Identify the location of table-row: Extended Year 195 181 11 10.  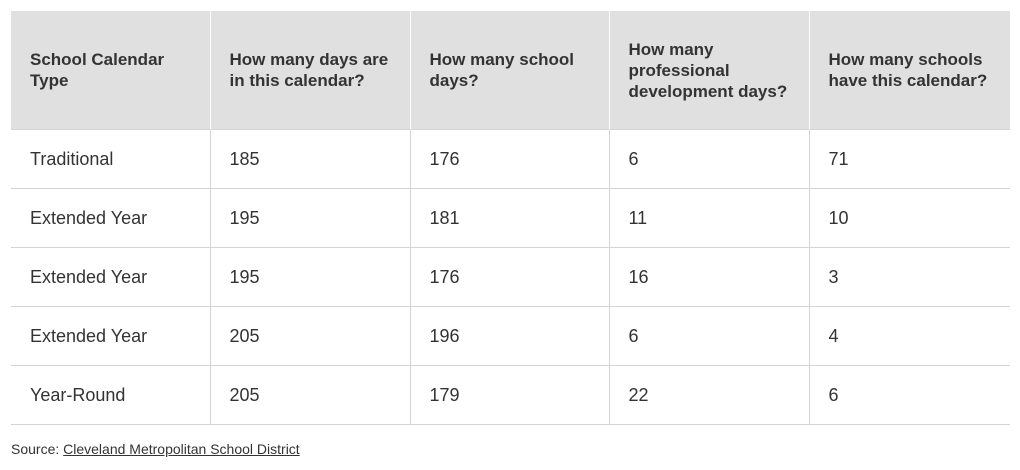
(510, 218).